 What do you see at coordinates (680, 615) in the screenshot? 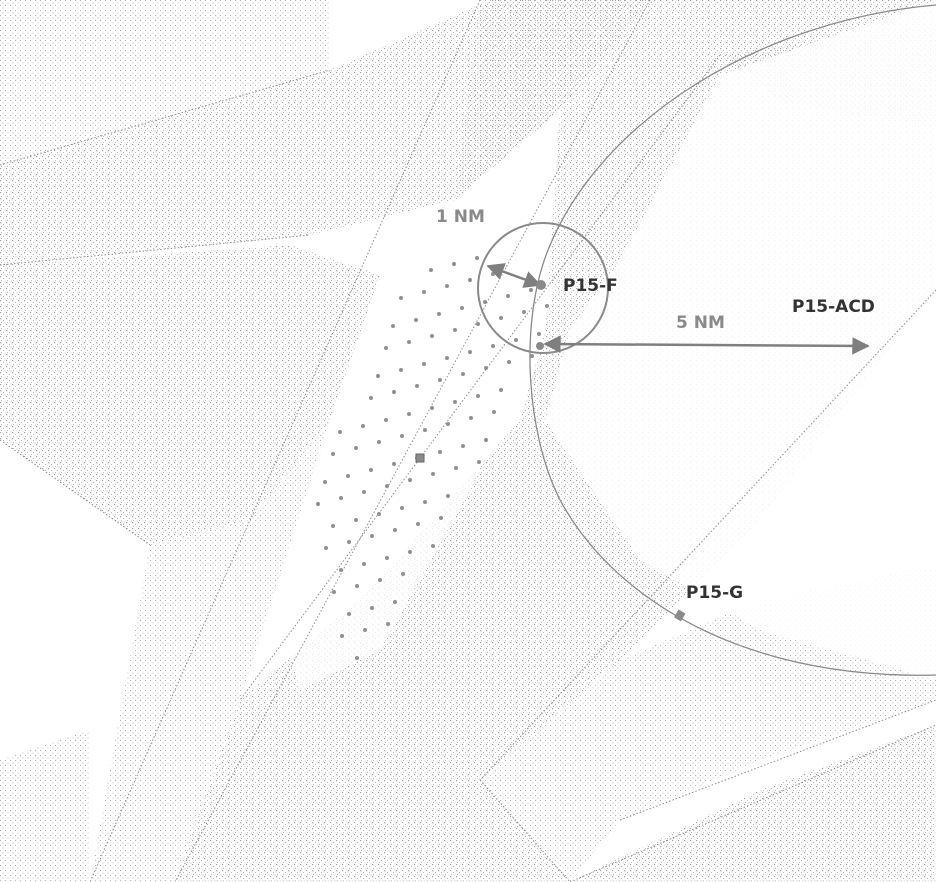
I see `tick-marker` at bounding box center [680, 615].